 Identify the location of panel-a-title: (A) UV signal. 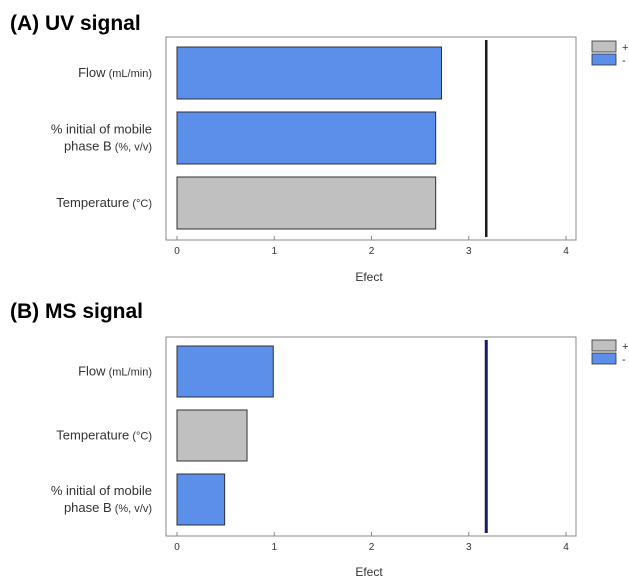
(75, 23).